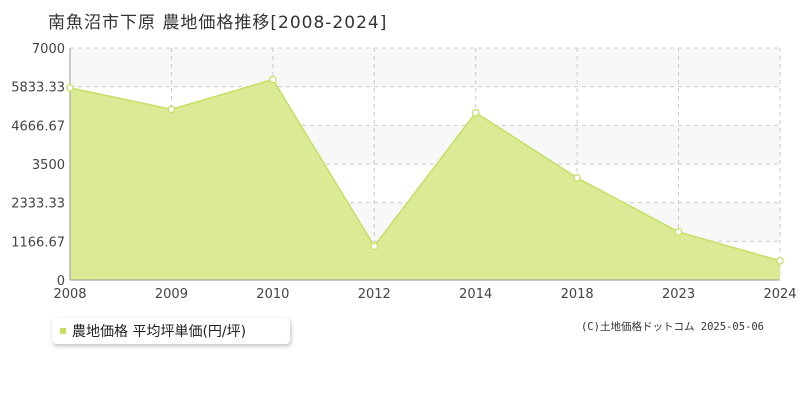 This screenshot has height=400, width=800. What do you see at coordinates (159, 332) in the screenshot?
I see `legend-label: 農地価格 平均坪単価(円/坪)` at bounding box center [159, 332].